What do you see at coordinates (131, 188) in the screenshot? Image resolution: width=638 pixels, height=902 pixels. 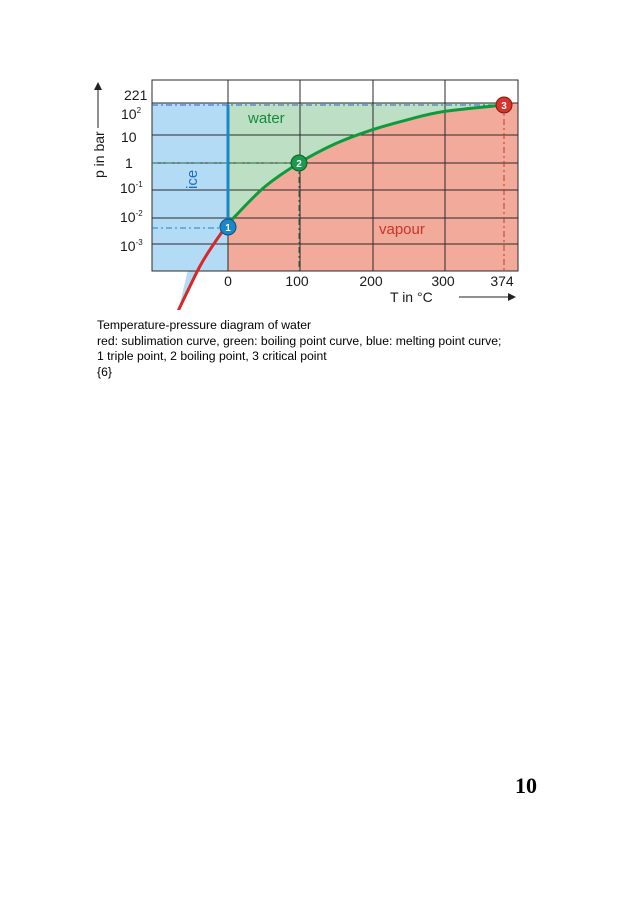 I see `y-tick-label: 10⁻¹` at bounding box center [131, 188].